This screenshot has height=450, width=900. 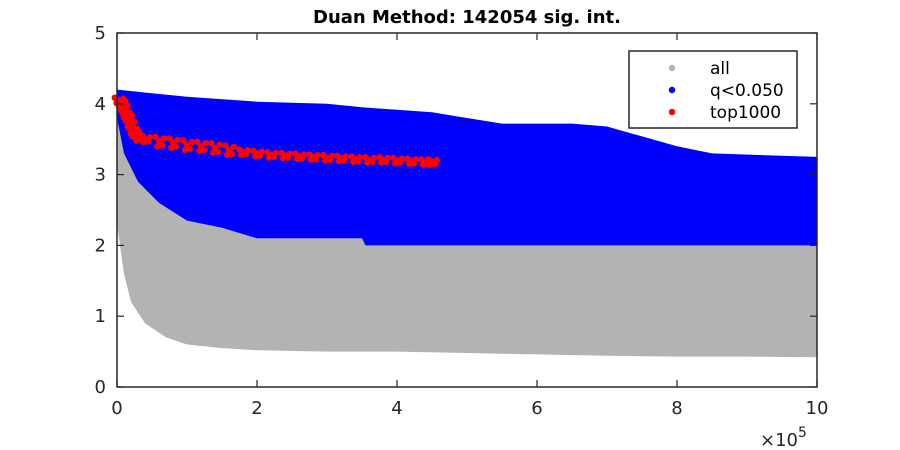 I want to click on legend-box, so click(x=713, y=89).